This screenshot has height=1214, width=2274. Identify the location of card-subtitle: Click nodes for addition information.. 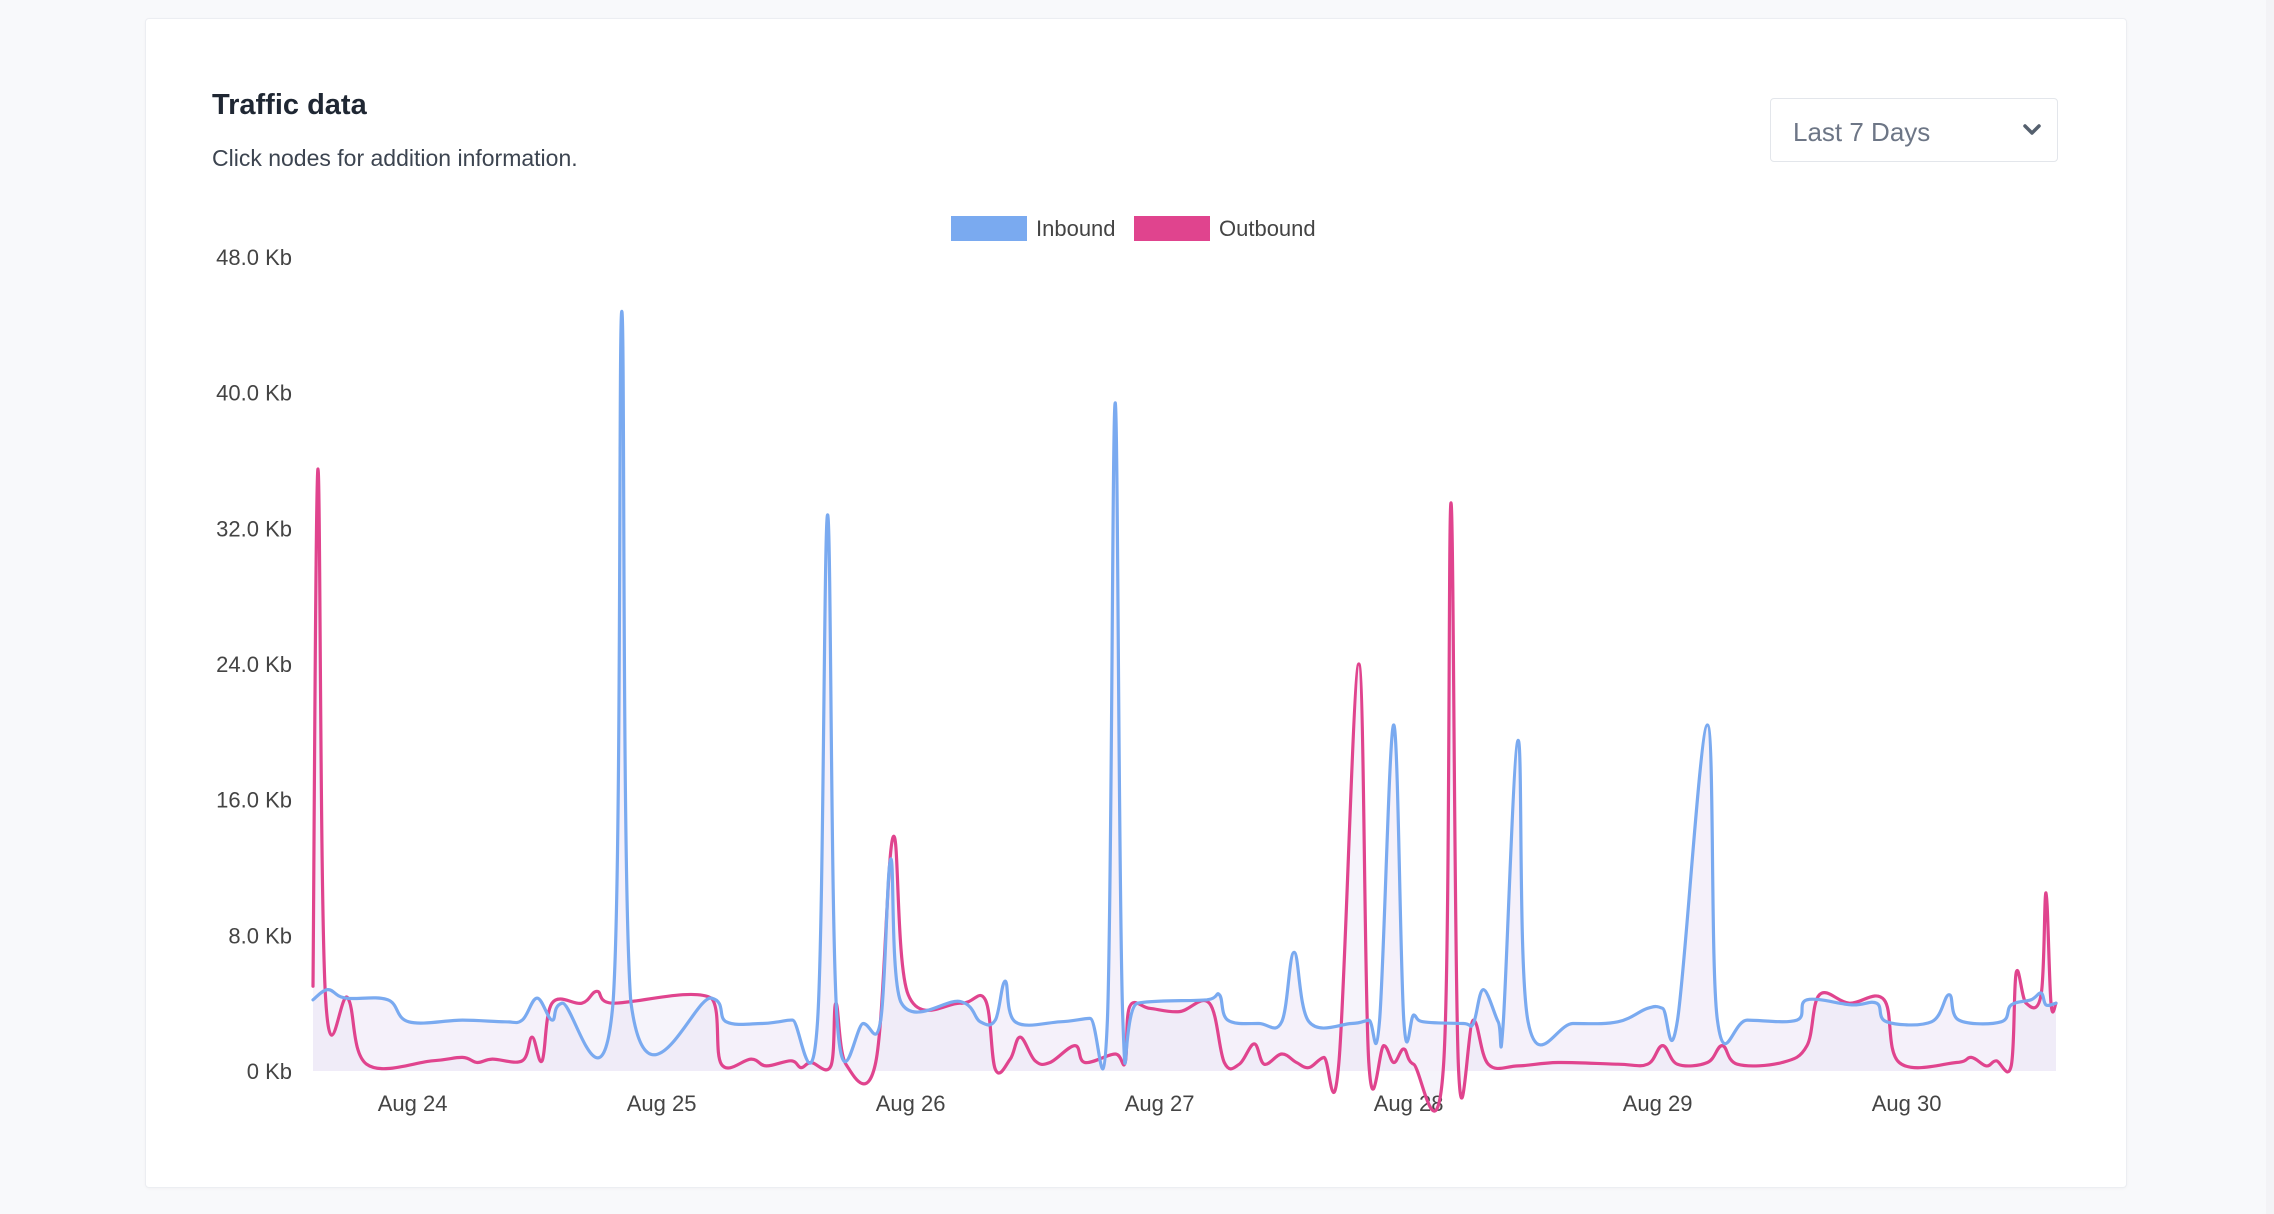
(395, 158).